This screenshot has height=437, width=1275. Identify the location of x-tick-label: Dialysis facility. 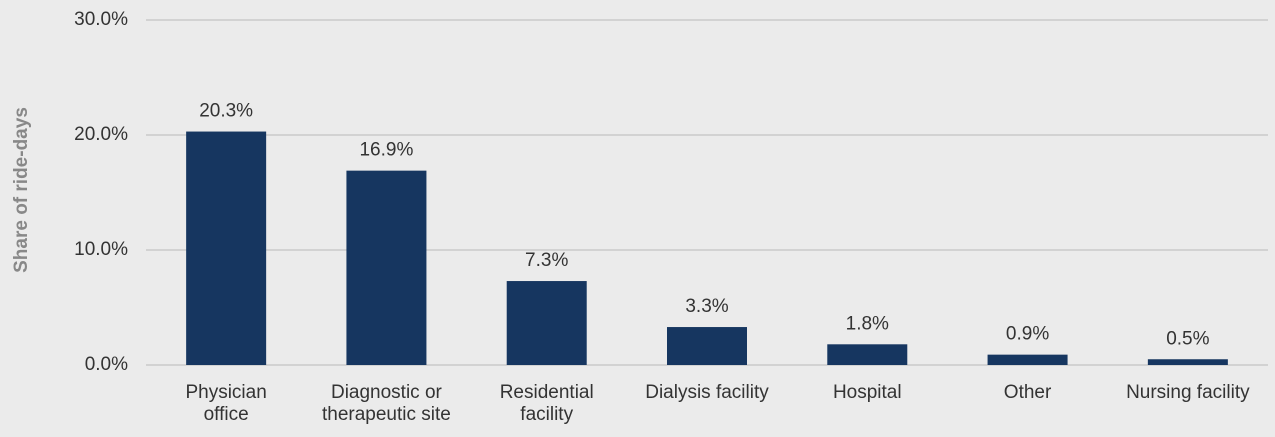
(707, 392).